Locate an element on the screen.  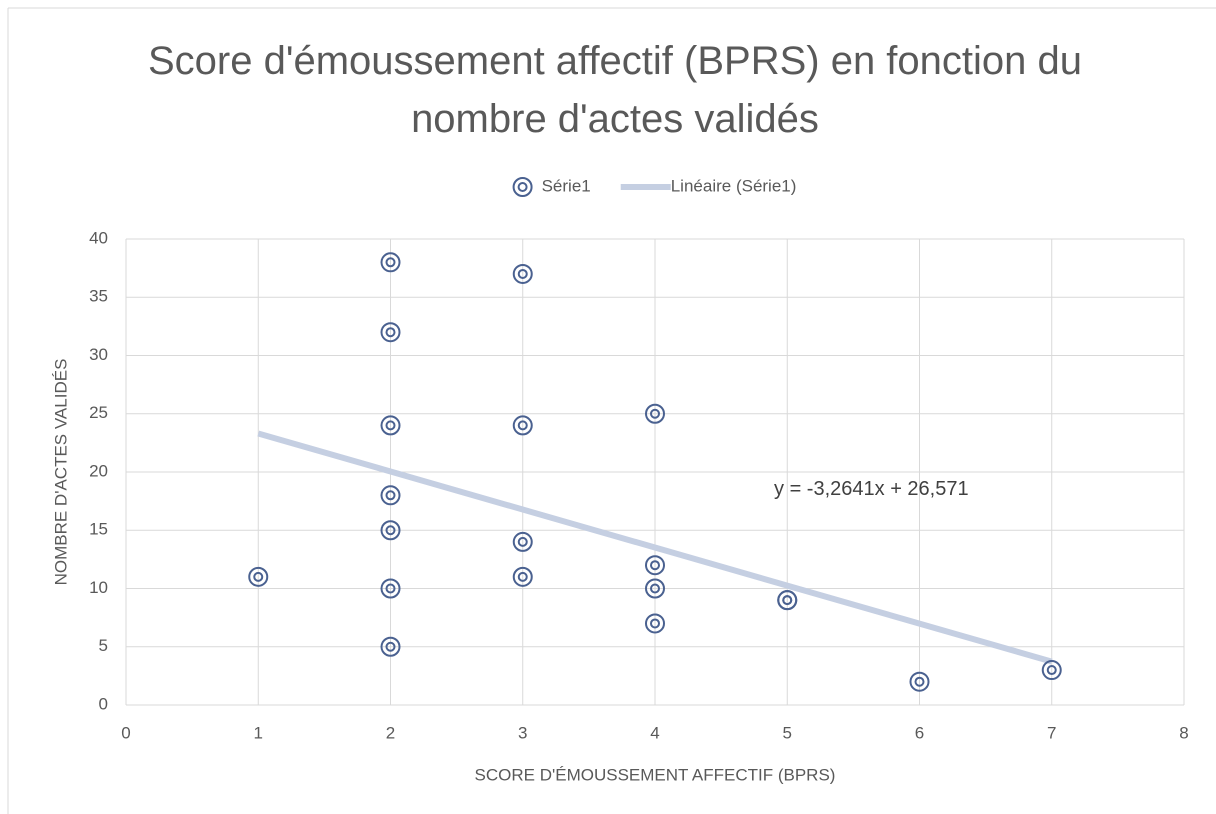
y-tick-label: 35 is located at coordinates (98, 296).